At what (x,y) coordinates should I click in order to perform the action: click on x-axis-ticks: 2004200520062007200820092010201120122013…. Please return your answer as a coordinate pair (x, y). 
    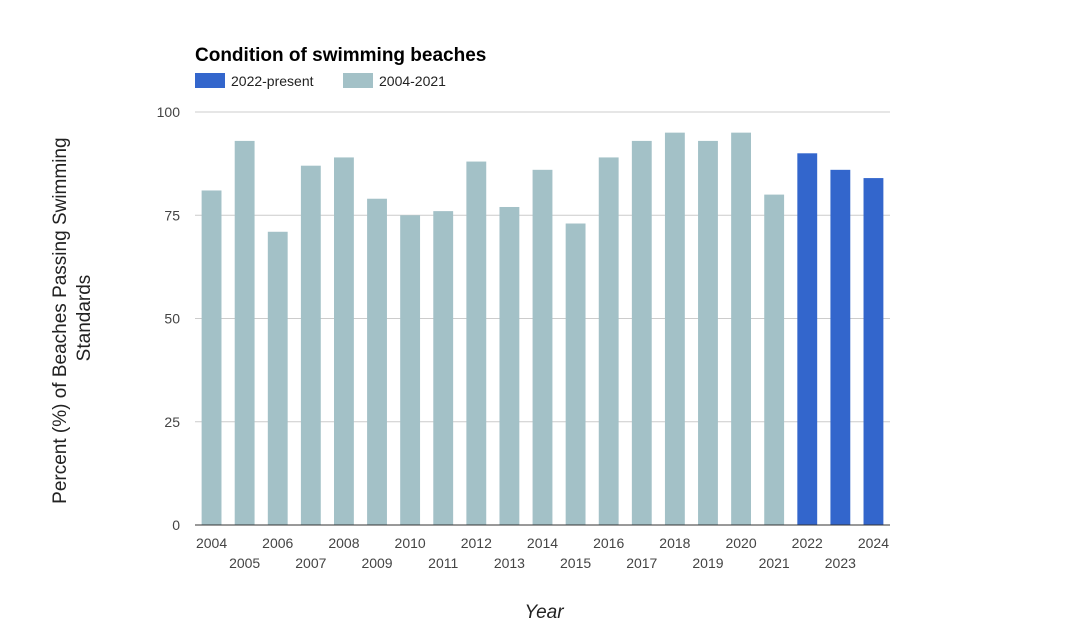
    Looking at the image, I should click on (542, 553).